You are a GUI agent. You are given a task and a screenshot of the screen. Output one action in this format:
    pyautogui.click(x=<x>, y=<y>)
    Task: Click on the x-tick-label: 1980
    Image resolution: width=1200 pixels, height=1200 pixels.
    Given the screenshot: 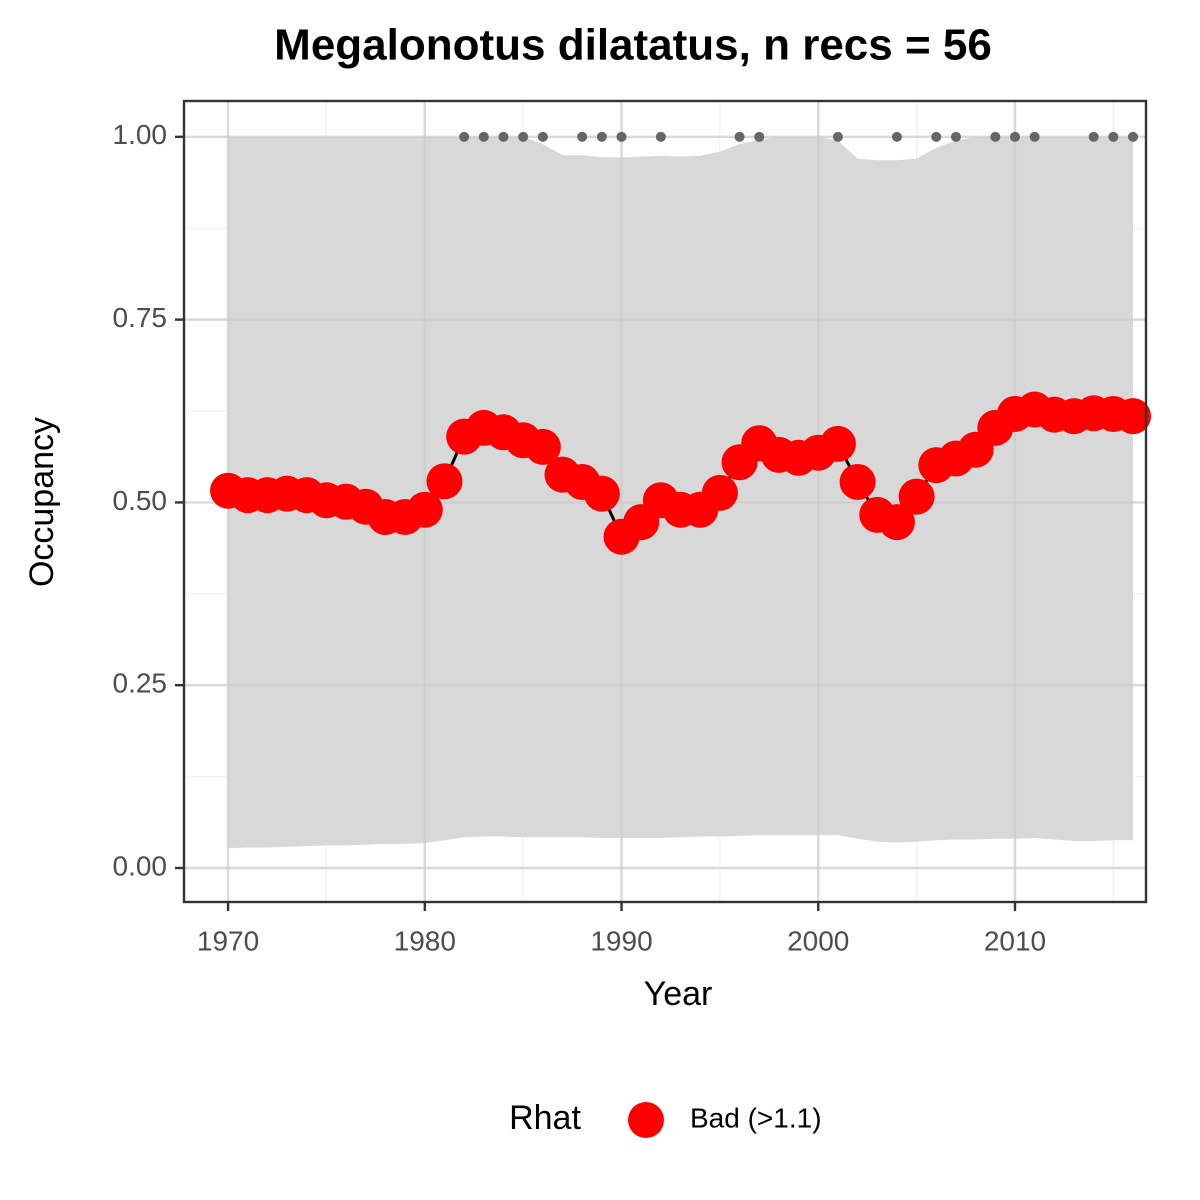 What is the action you would take?
    pyautogui.click(x=425, y=940)
    